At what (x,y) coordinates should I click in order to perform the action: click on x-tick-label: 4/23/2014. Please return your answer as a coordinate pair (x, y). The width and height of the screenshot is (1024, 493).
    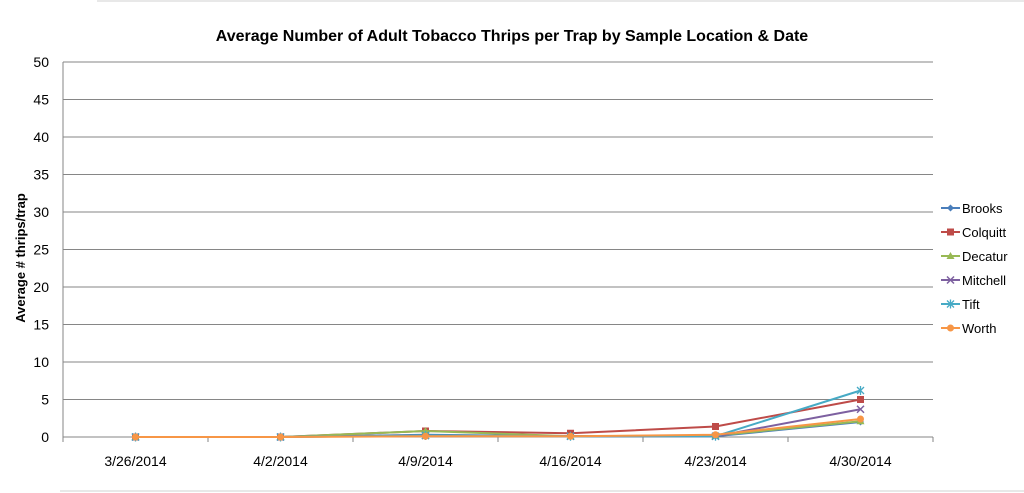
    Looking at the image, I should click on (715, 461).